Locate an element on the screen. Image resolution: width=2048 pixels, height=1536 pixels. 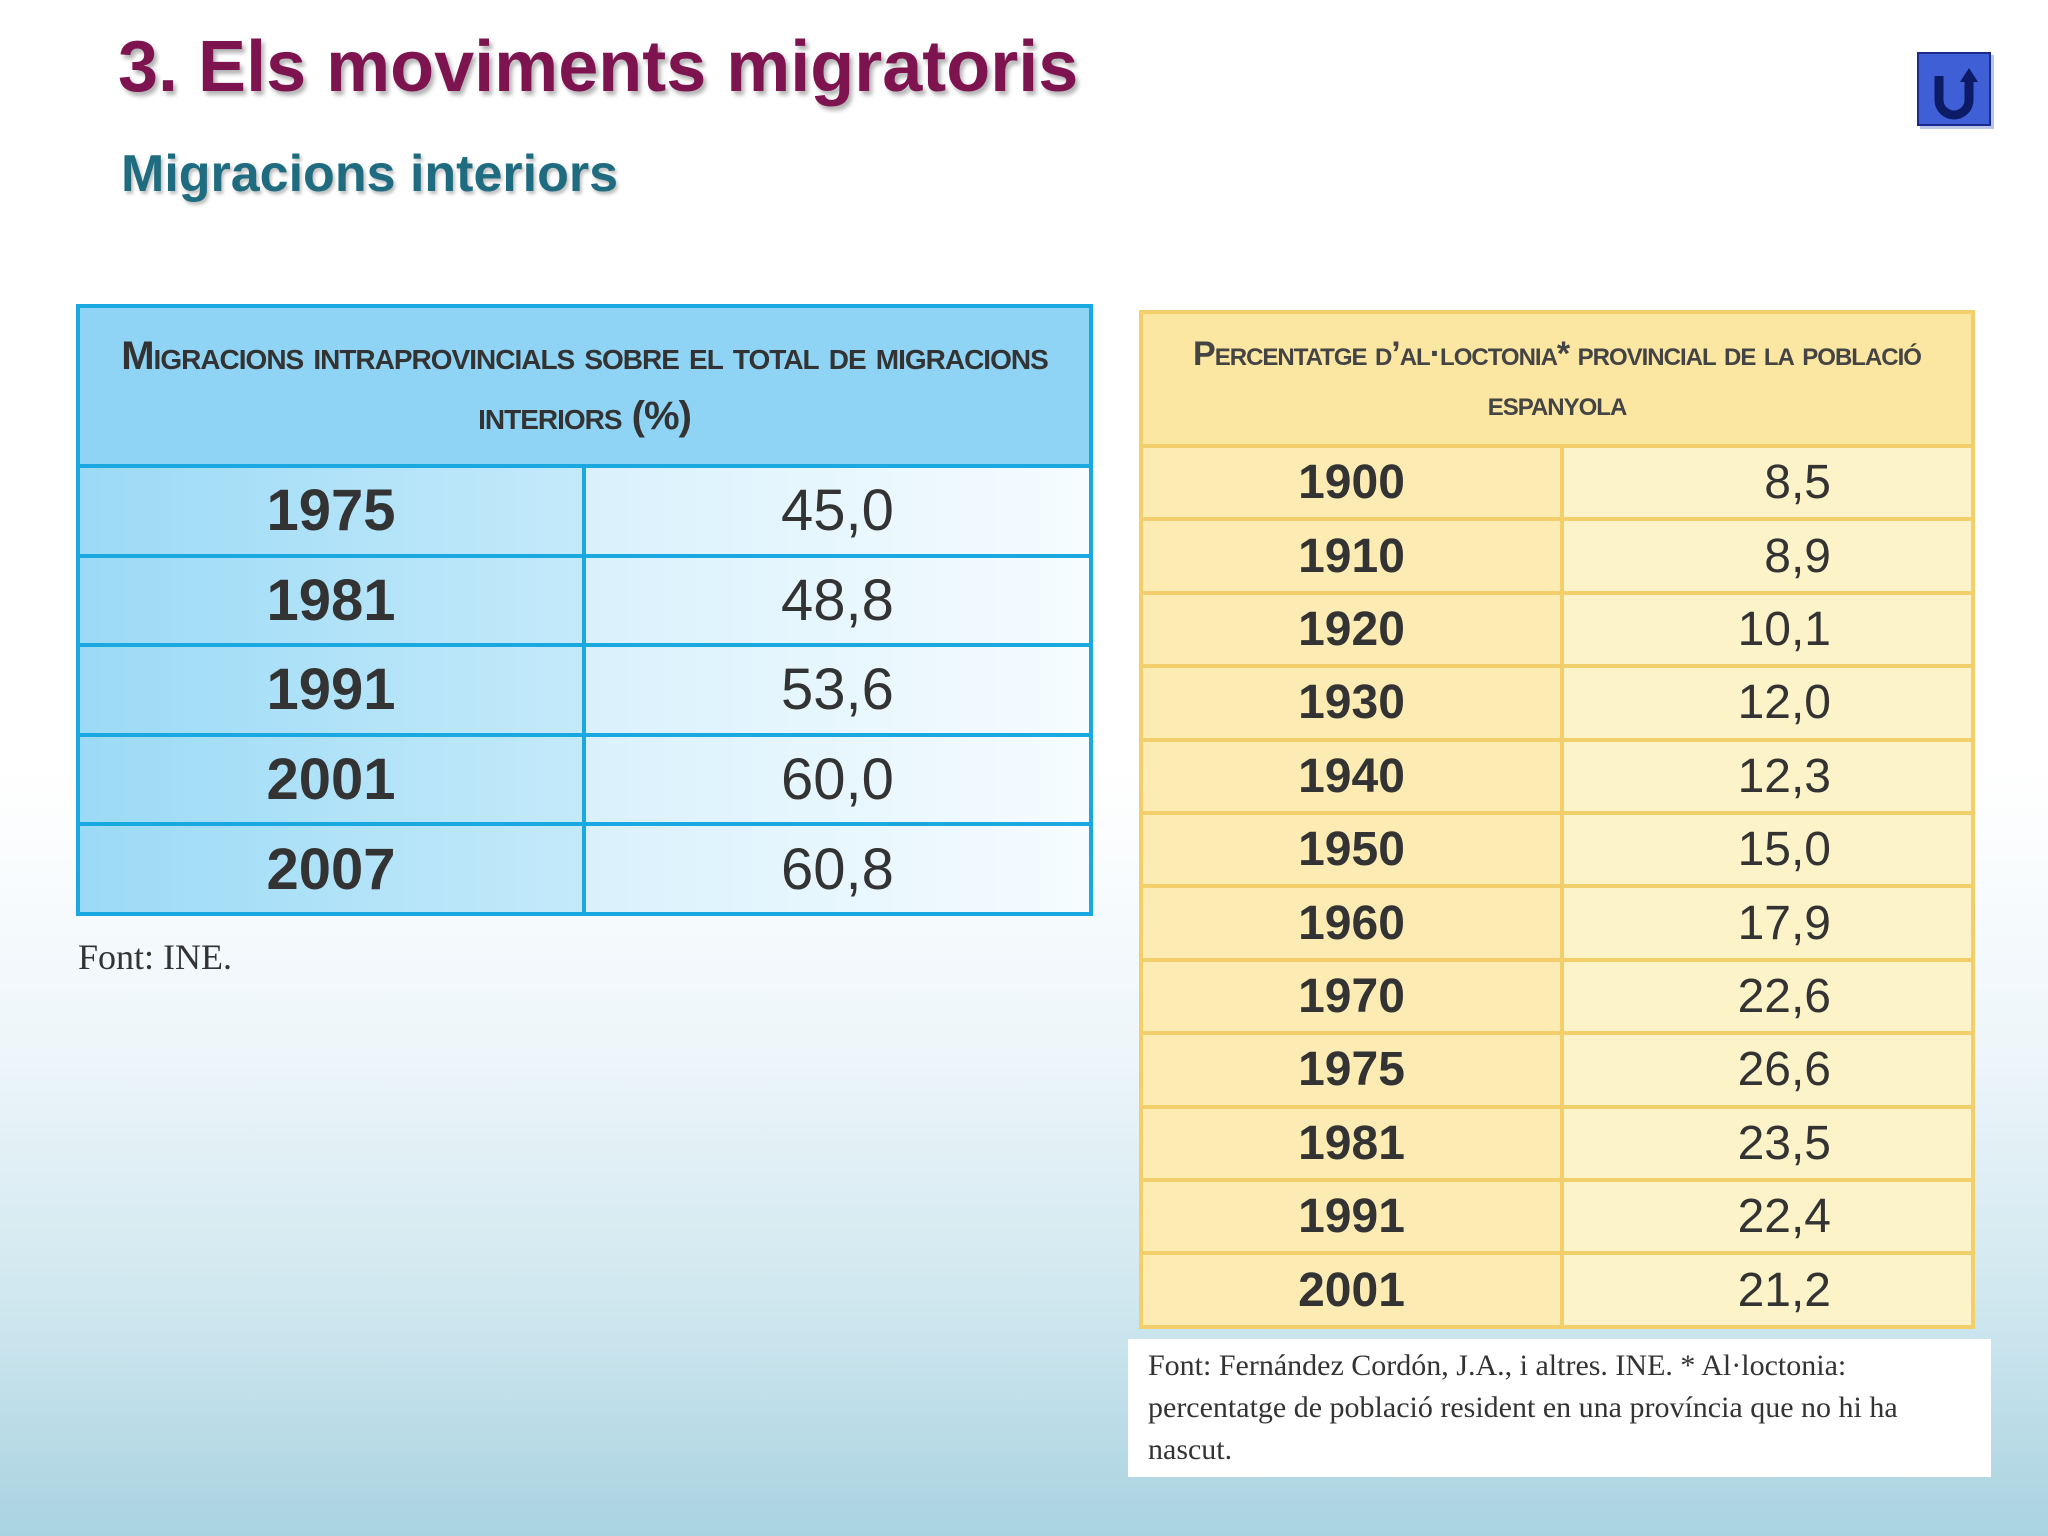
value-cell: 45,0 is located at coordinates (837, 511).